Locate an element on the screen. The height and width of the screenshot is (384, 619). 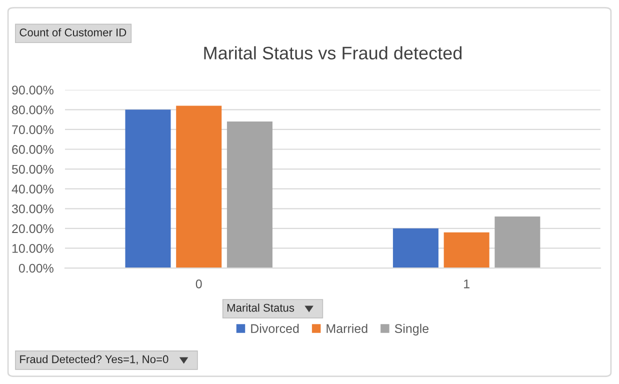
text: Count of Customer ID is located at coordinates (73, 32).